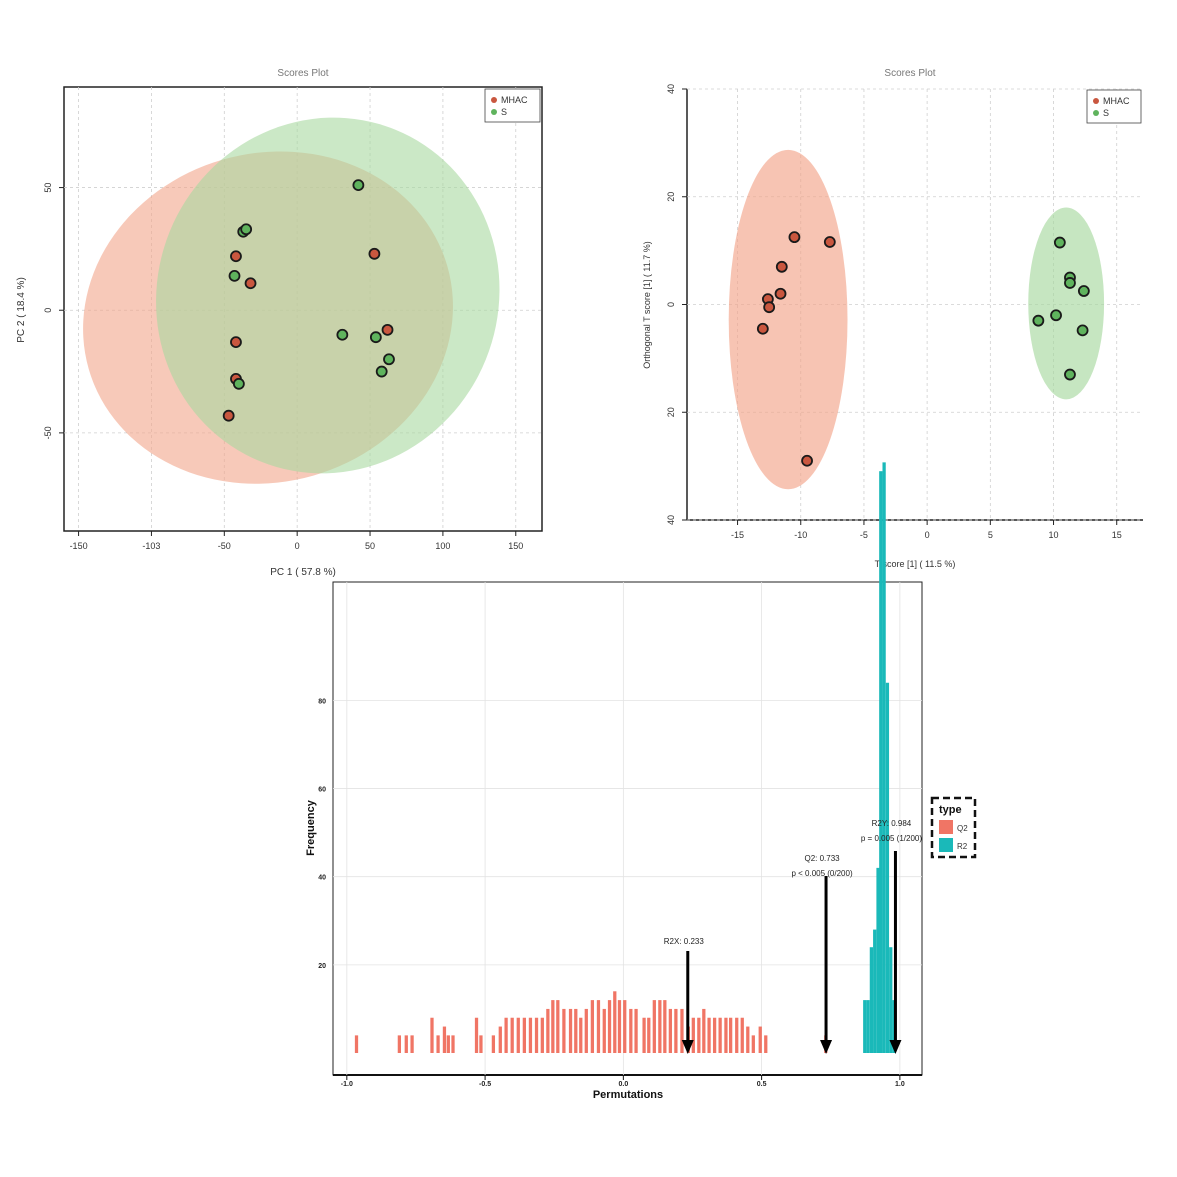 This screenshot has height=1177, width=1177. I want to click on pca-legend-box, so click(512, 105).